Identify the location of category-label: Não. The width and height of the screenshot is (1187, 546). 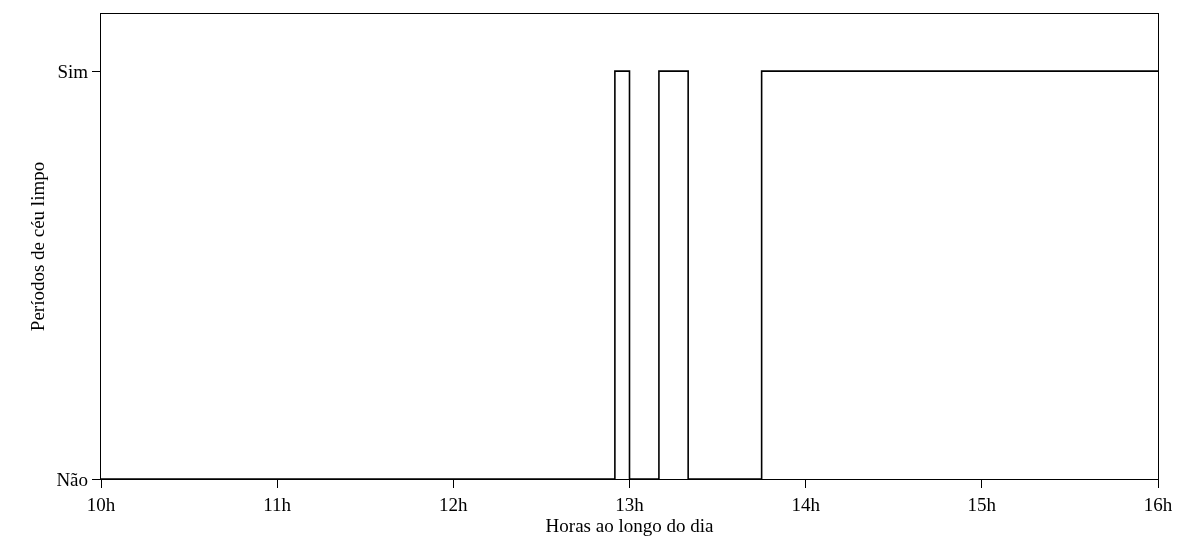
(72, 479).